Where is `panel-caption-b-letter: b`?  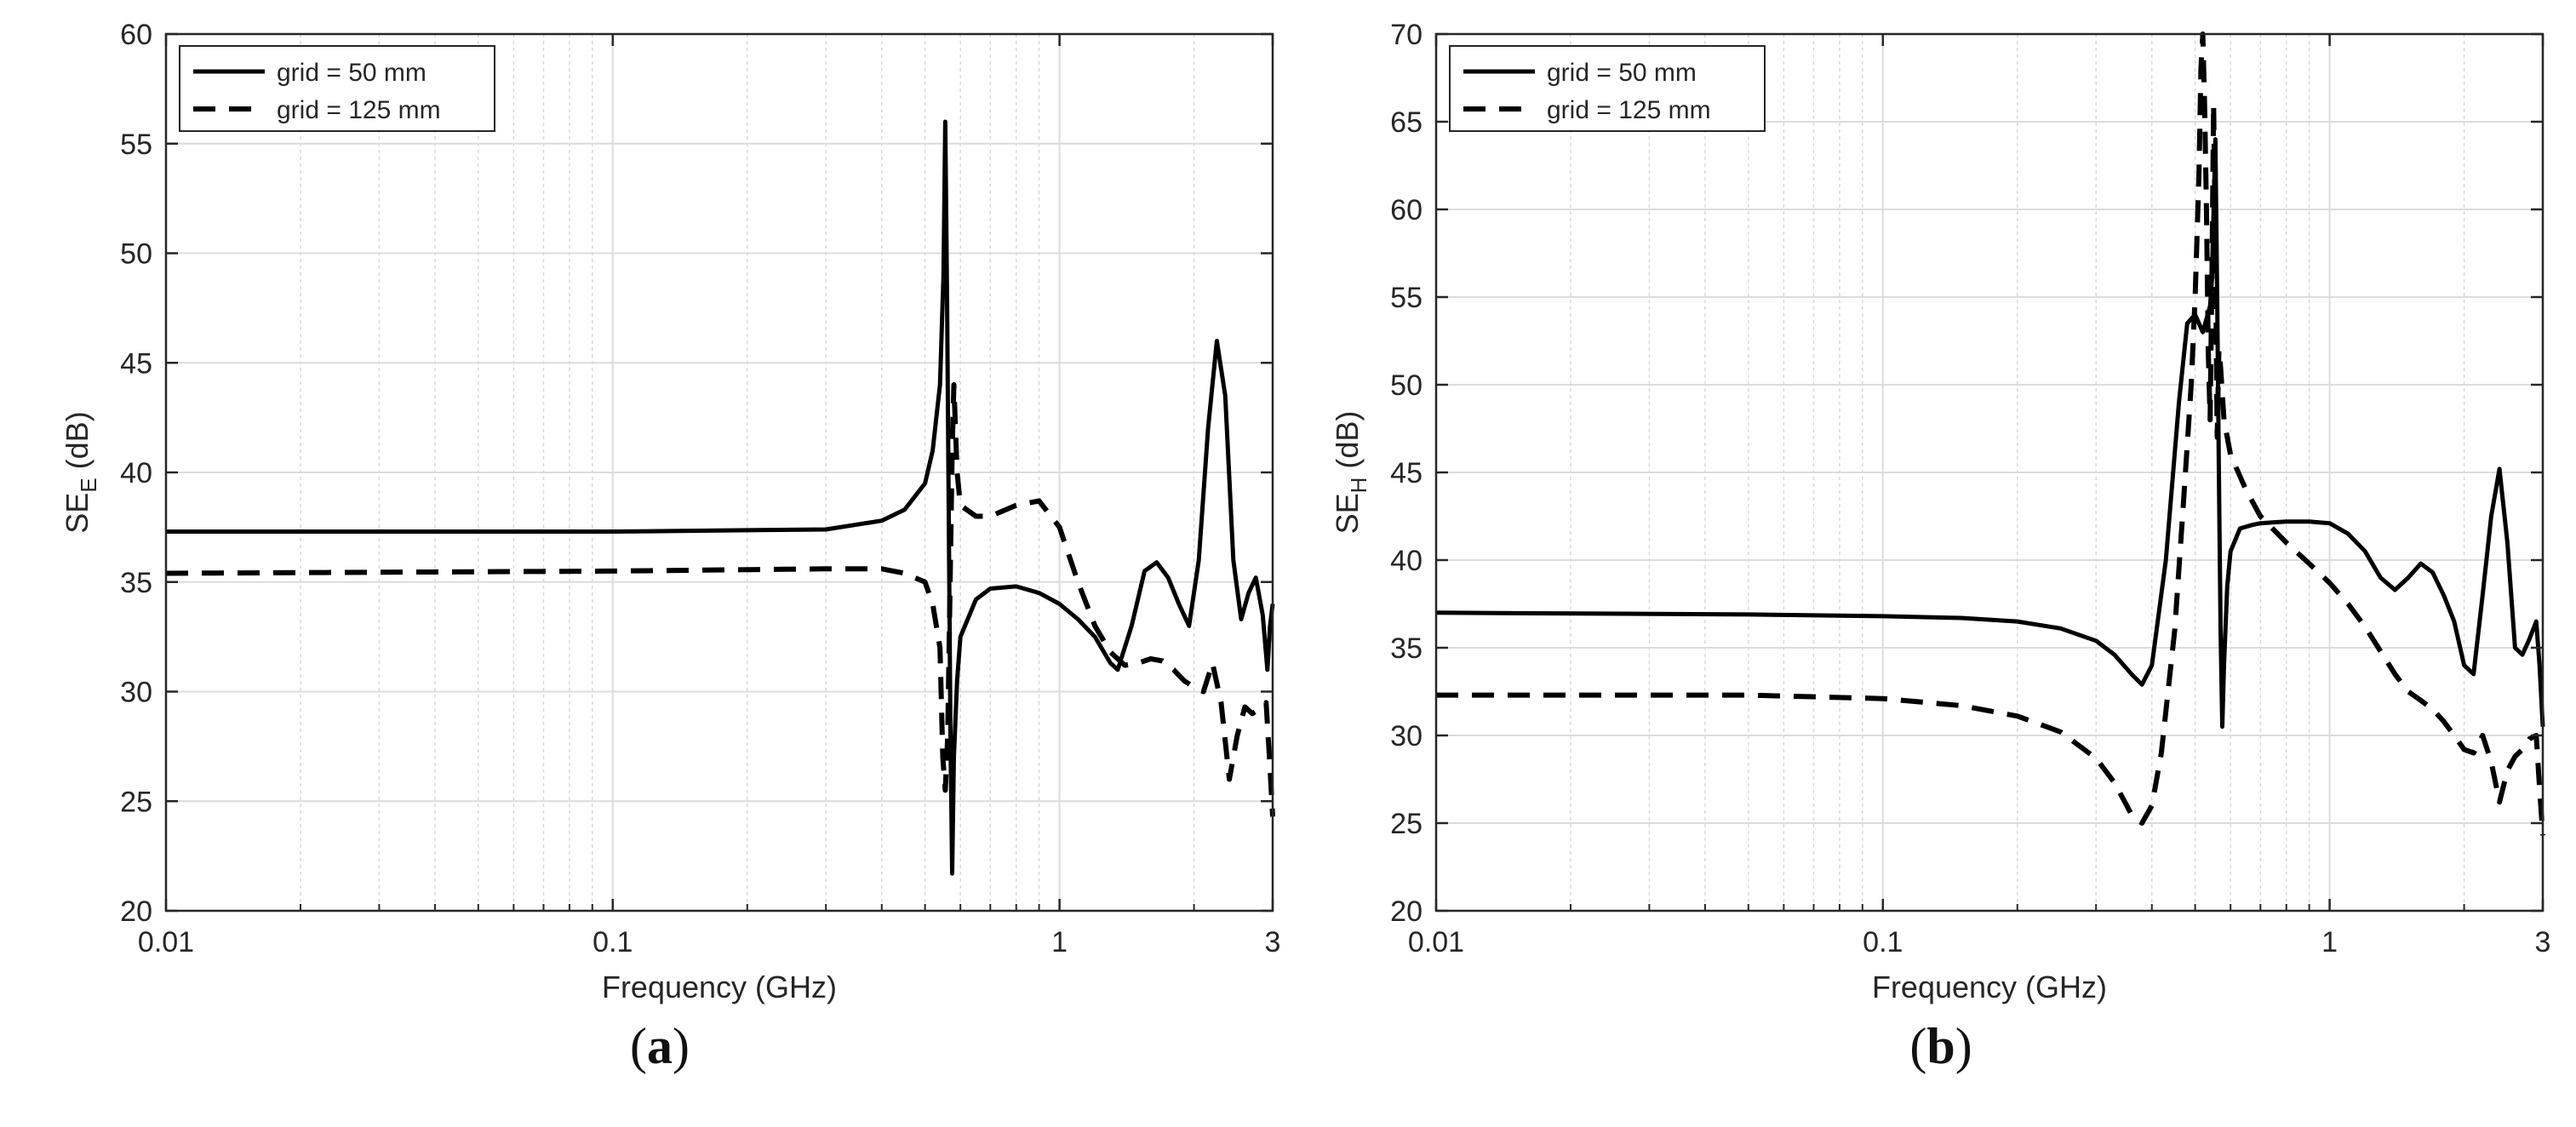 panel-caption-b-letter: b is located at coordinates (1941, 1046).